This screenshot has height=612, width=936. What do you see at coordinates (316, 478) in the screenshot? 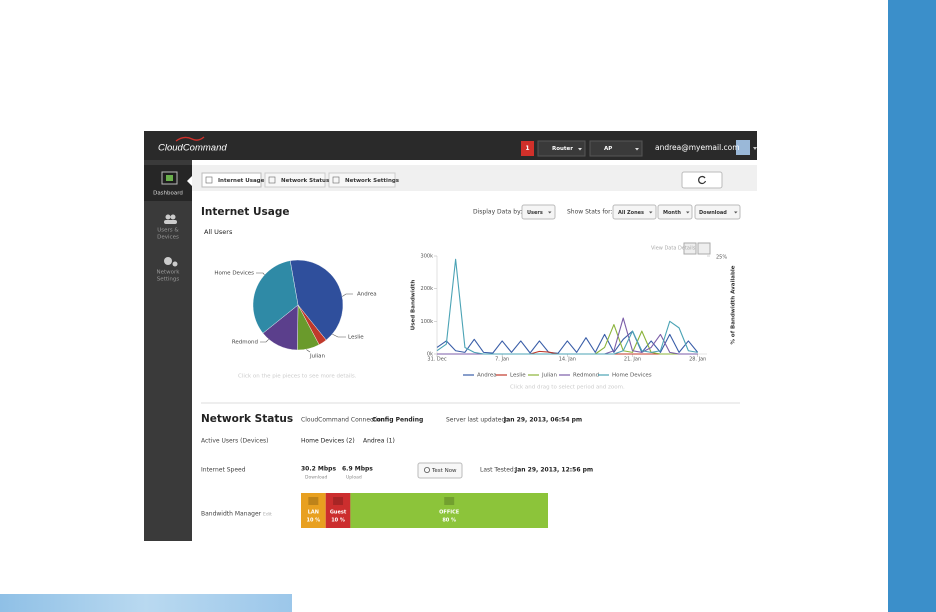
I see `caption: Download` at bounding box center [316, 478].